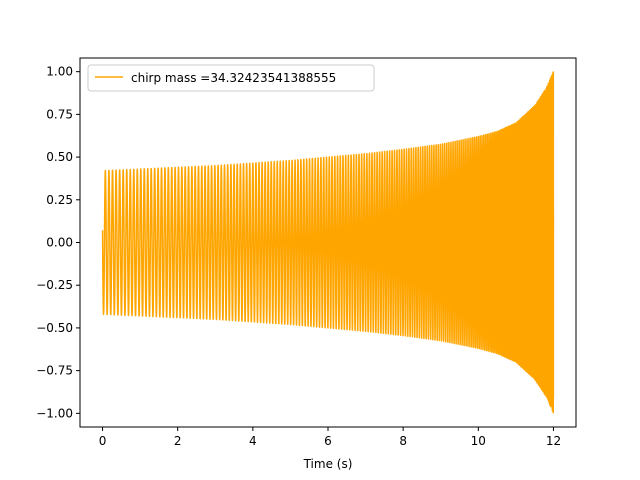 The width and height of the screenshot is (640, 480). Describe the element at coordinates (103, 441) in the screenshot. I see `x-tick-label: 0` at that location.